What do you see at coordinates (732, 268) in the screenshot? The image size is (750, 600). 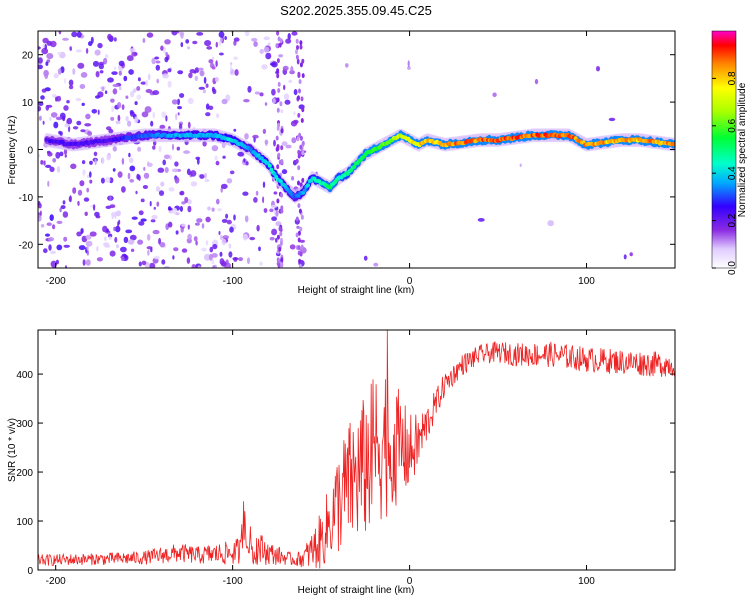 I see `colorbar-tick-label: 0.0` at bounding box center [732, 268].